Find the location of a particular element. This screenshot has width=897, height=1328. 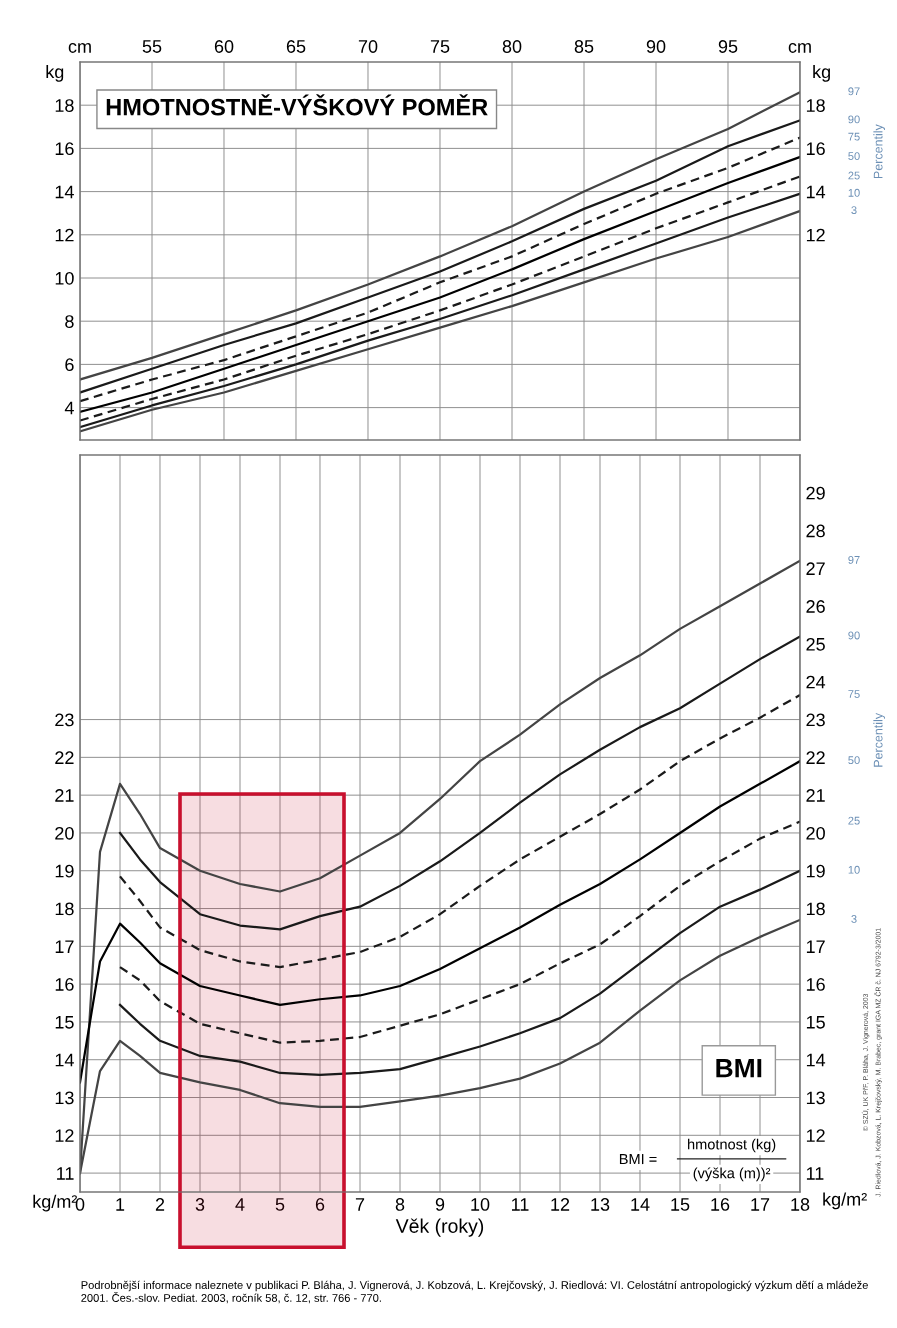

x-tick-label: 2 is located at coordinates (160, 1204).